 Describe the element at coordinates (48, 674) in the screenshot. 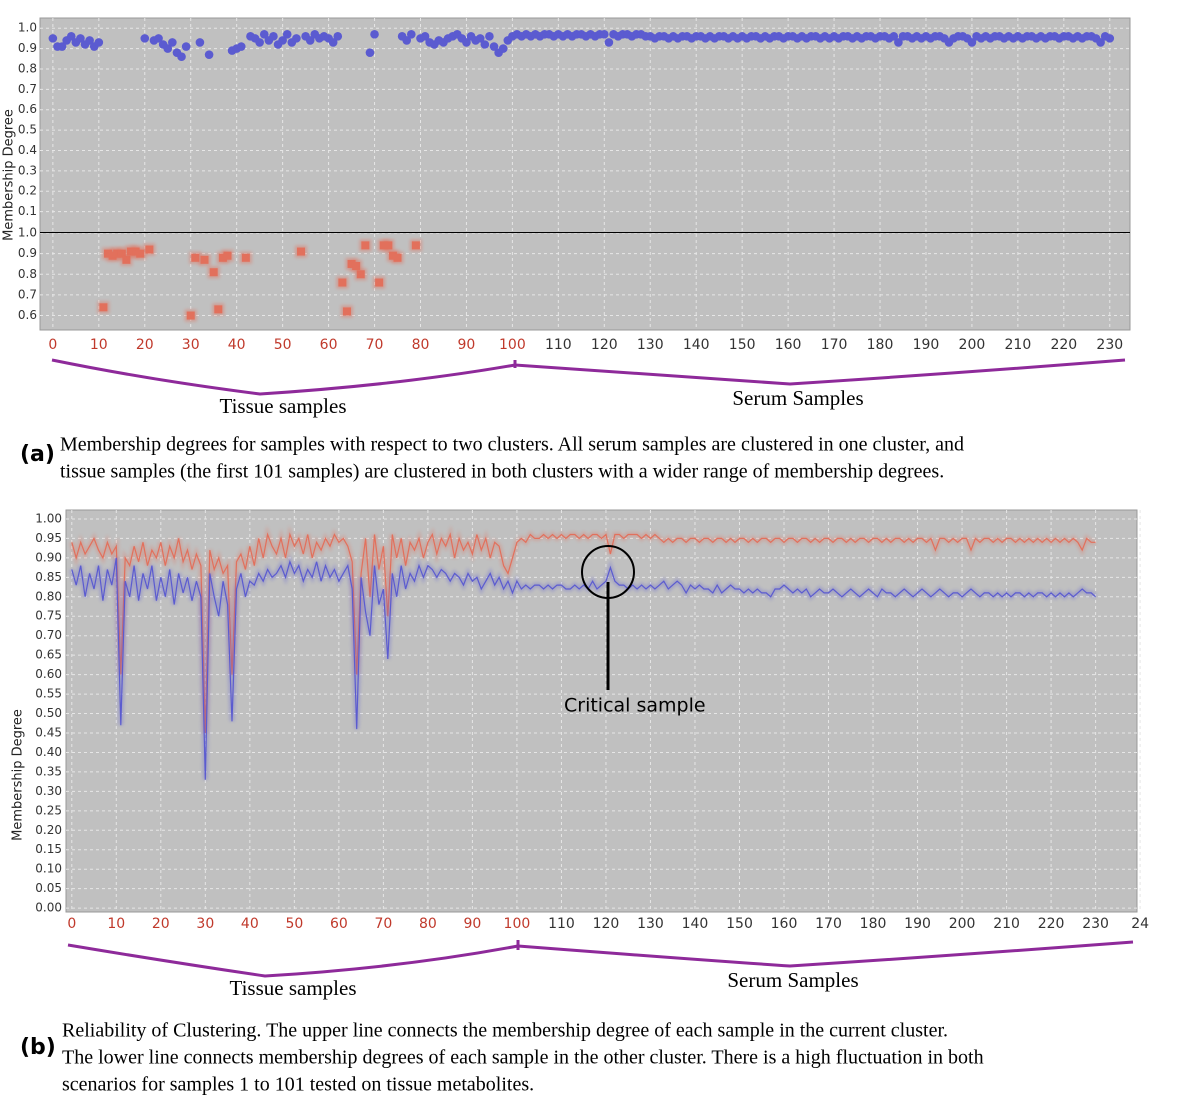

I see `y-tick-label: 0.60` at that location.